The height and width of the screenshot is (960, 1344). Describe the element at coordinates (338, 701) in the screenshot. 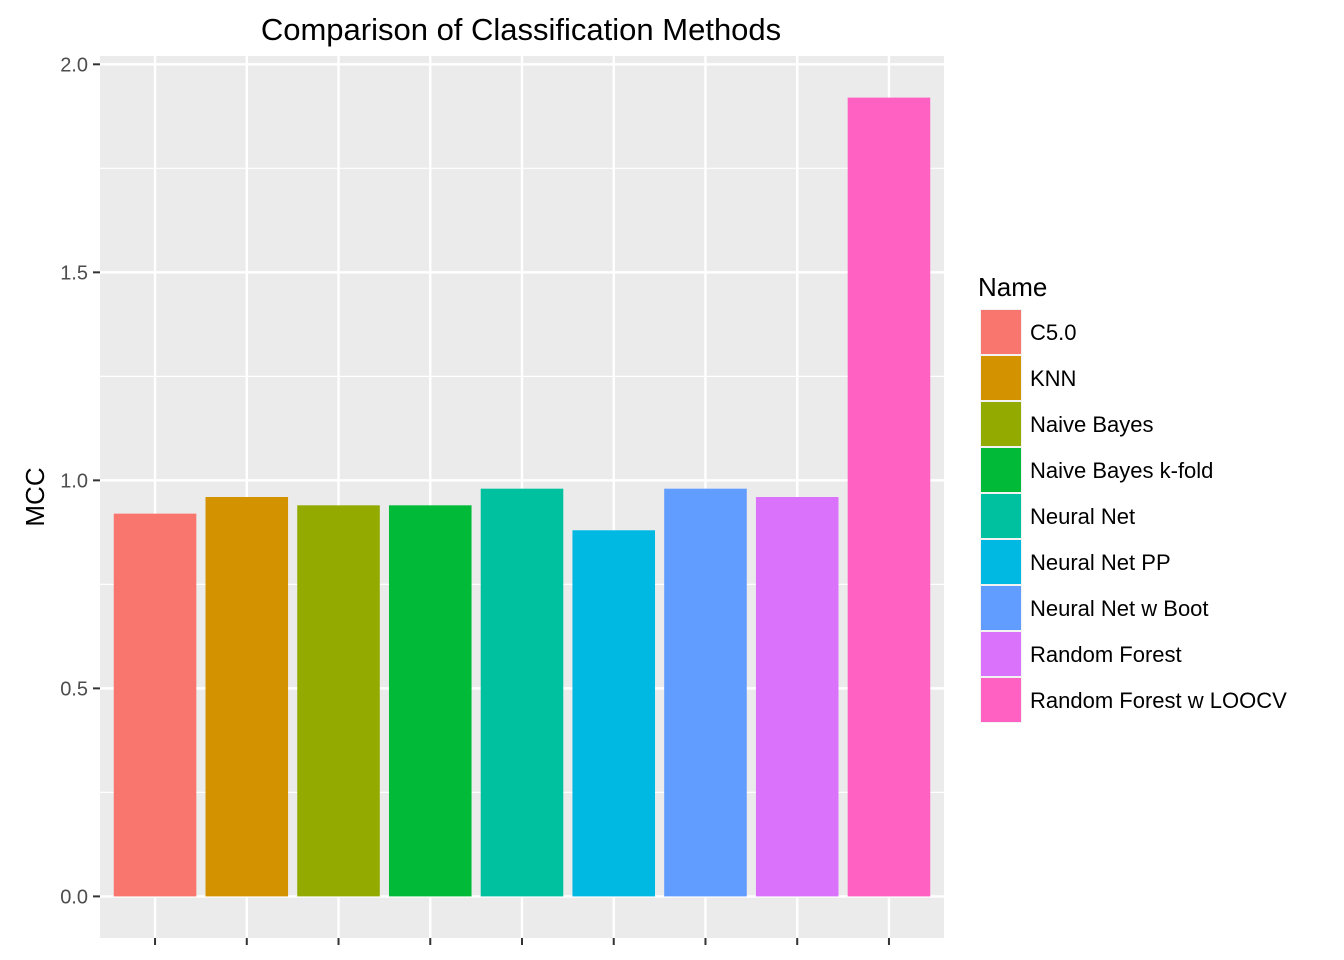

I see `bar-naive-bayes` at that location.